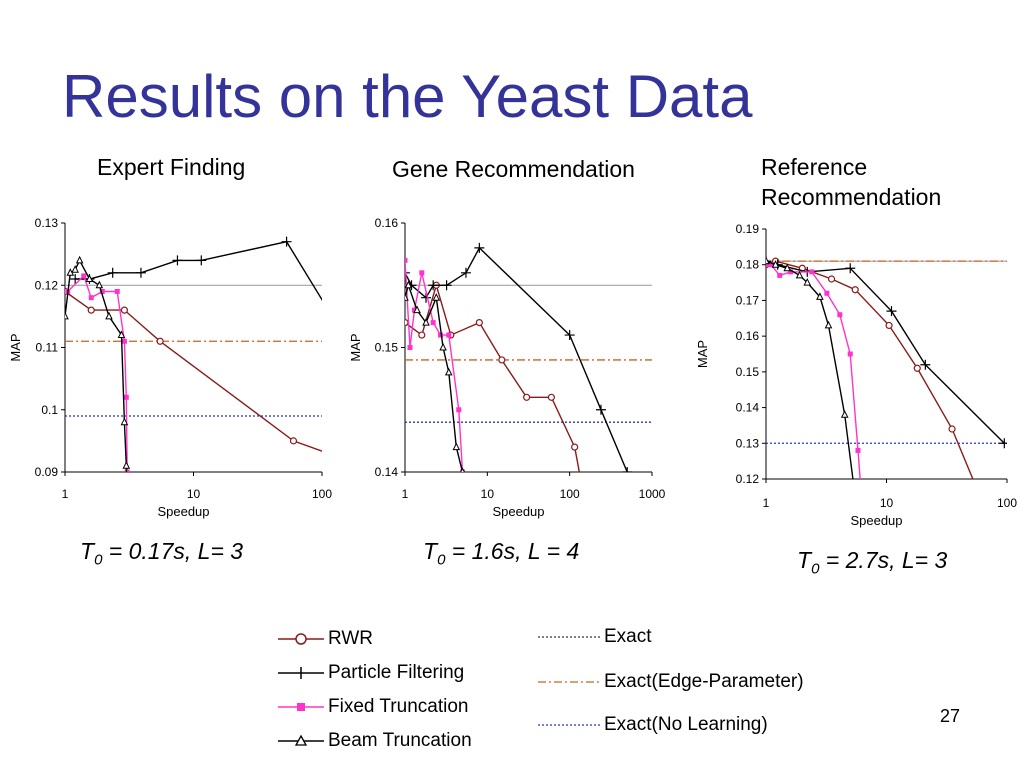  I want to click on series-rwr, so click(493, 376).